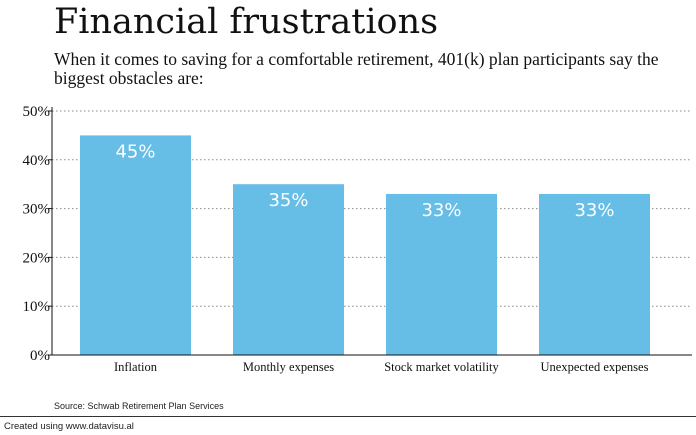 Image resolution: width=696 pixels, height=435 pixels. Describe the element at coordinates (37, 210) in the screenshot. I see `y-tick-label: 30%` at that location.